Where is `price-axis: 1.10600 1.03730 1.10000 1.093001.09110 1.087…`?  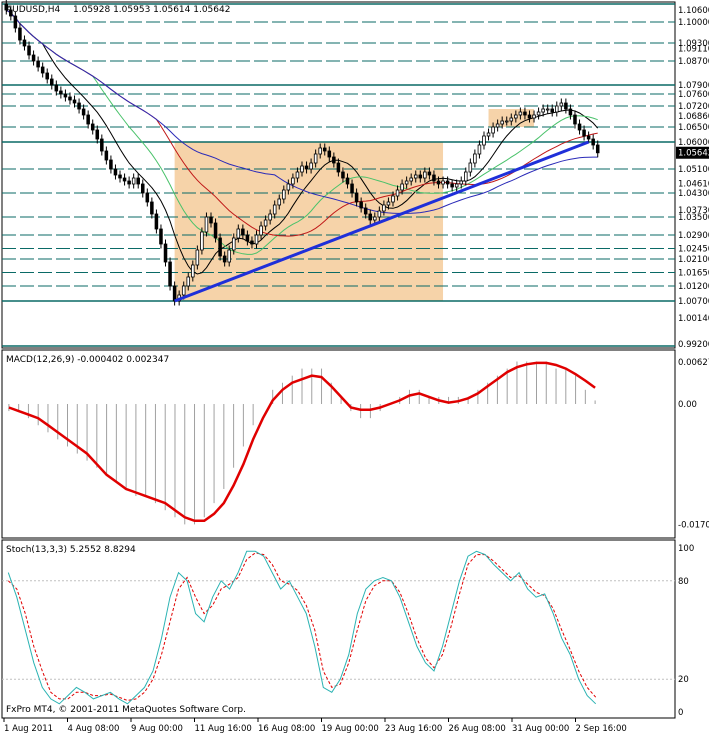
price-axis: 1.10600 1.03730 1.10000 1.093001.09110 1.087… is located at coordinates (692, 178).